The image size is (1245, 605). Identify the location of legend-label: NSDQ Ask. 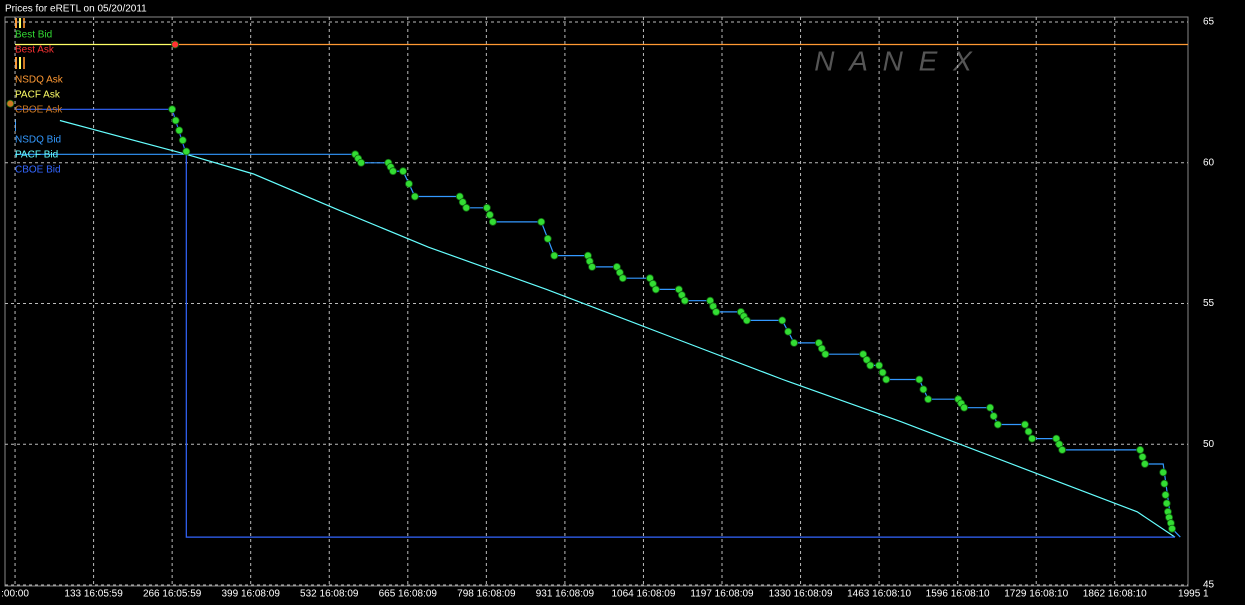
(39, 80).